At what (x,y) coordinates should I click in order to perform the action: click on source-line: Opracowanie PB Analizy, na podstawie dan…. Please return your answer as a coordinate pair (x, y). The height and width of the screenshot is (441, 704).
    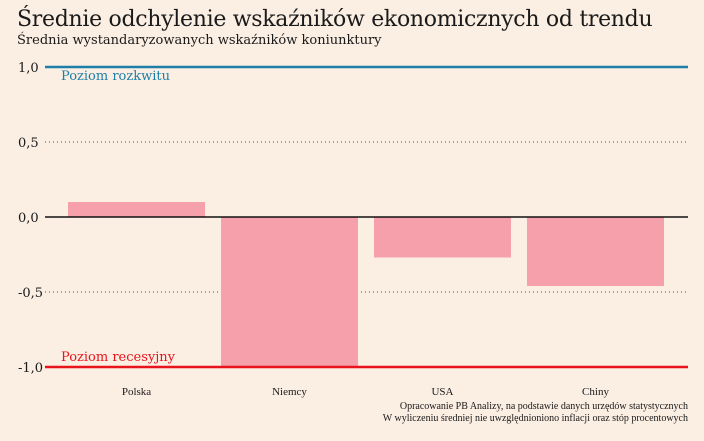
    Looking at the image, I should click on (543, 406).